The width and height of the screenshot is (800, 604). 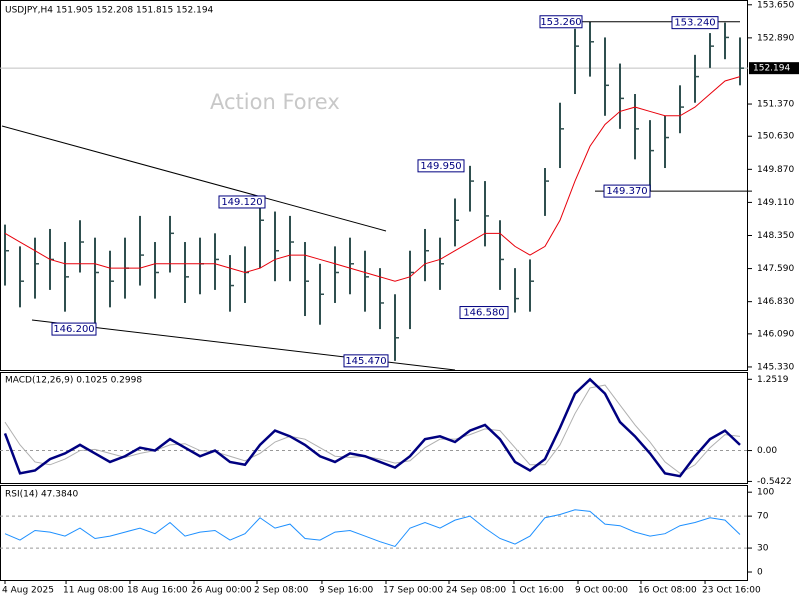 What do you see at coordinates (93, 591) in the screenshot?
I see `x-tick-label: 11 Aug 08:00` at bounding box center [93, 591].